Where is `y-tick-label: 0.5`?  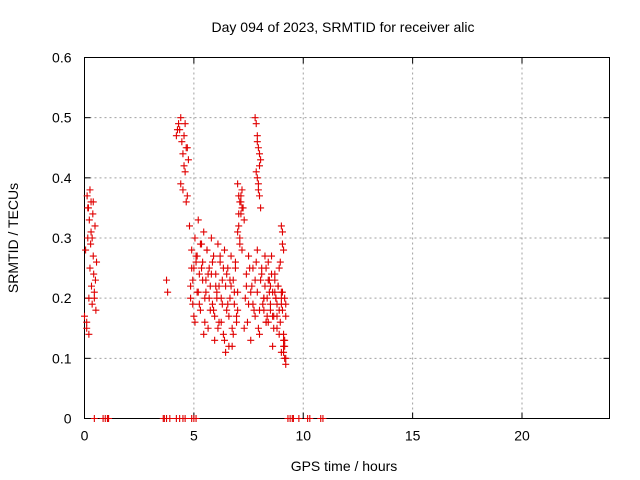
y-tick-label: 0.5 is located at coordinates (62, 118).